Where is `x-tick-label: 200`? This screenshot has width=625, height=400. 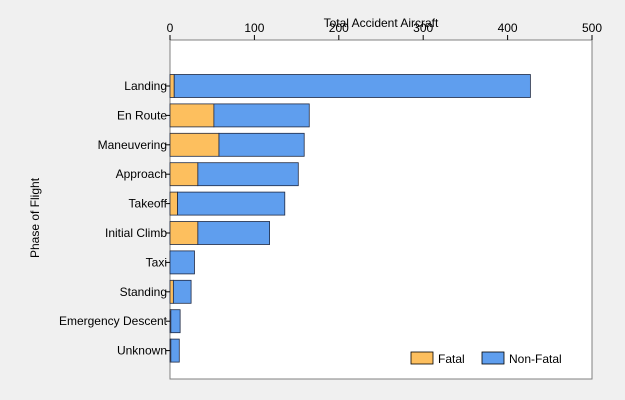
x-tick-label: 200 is located at coordinates (339, 28).